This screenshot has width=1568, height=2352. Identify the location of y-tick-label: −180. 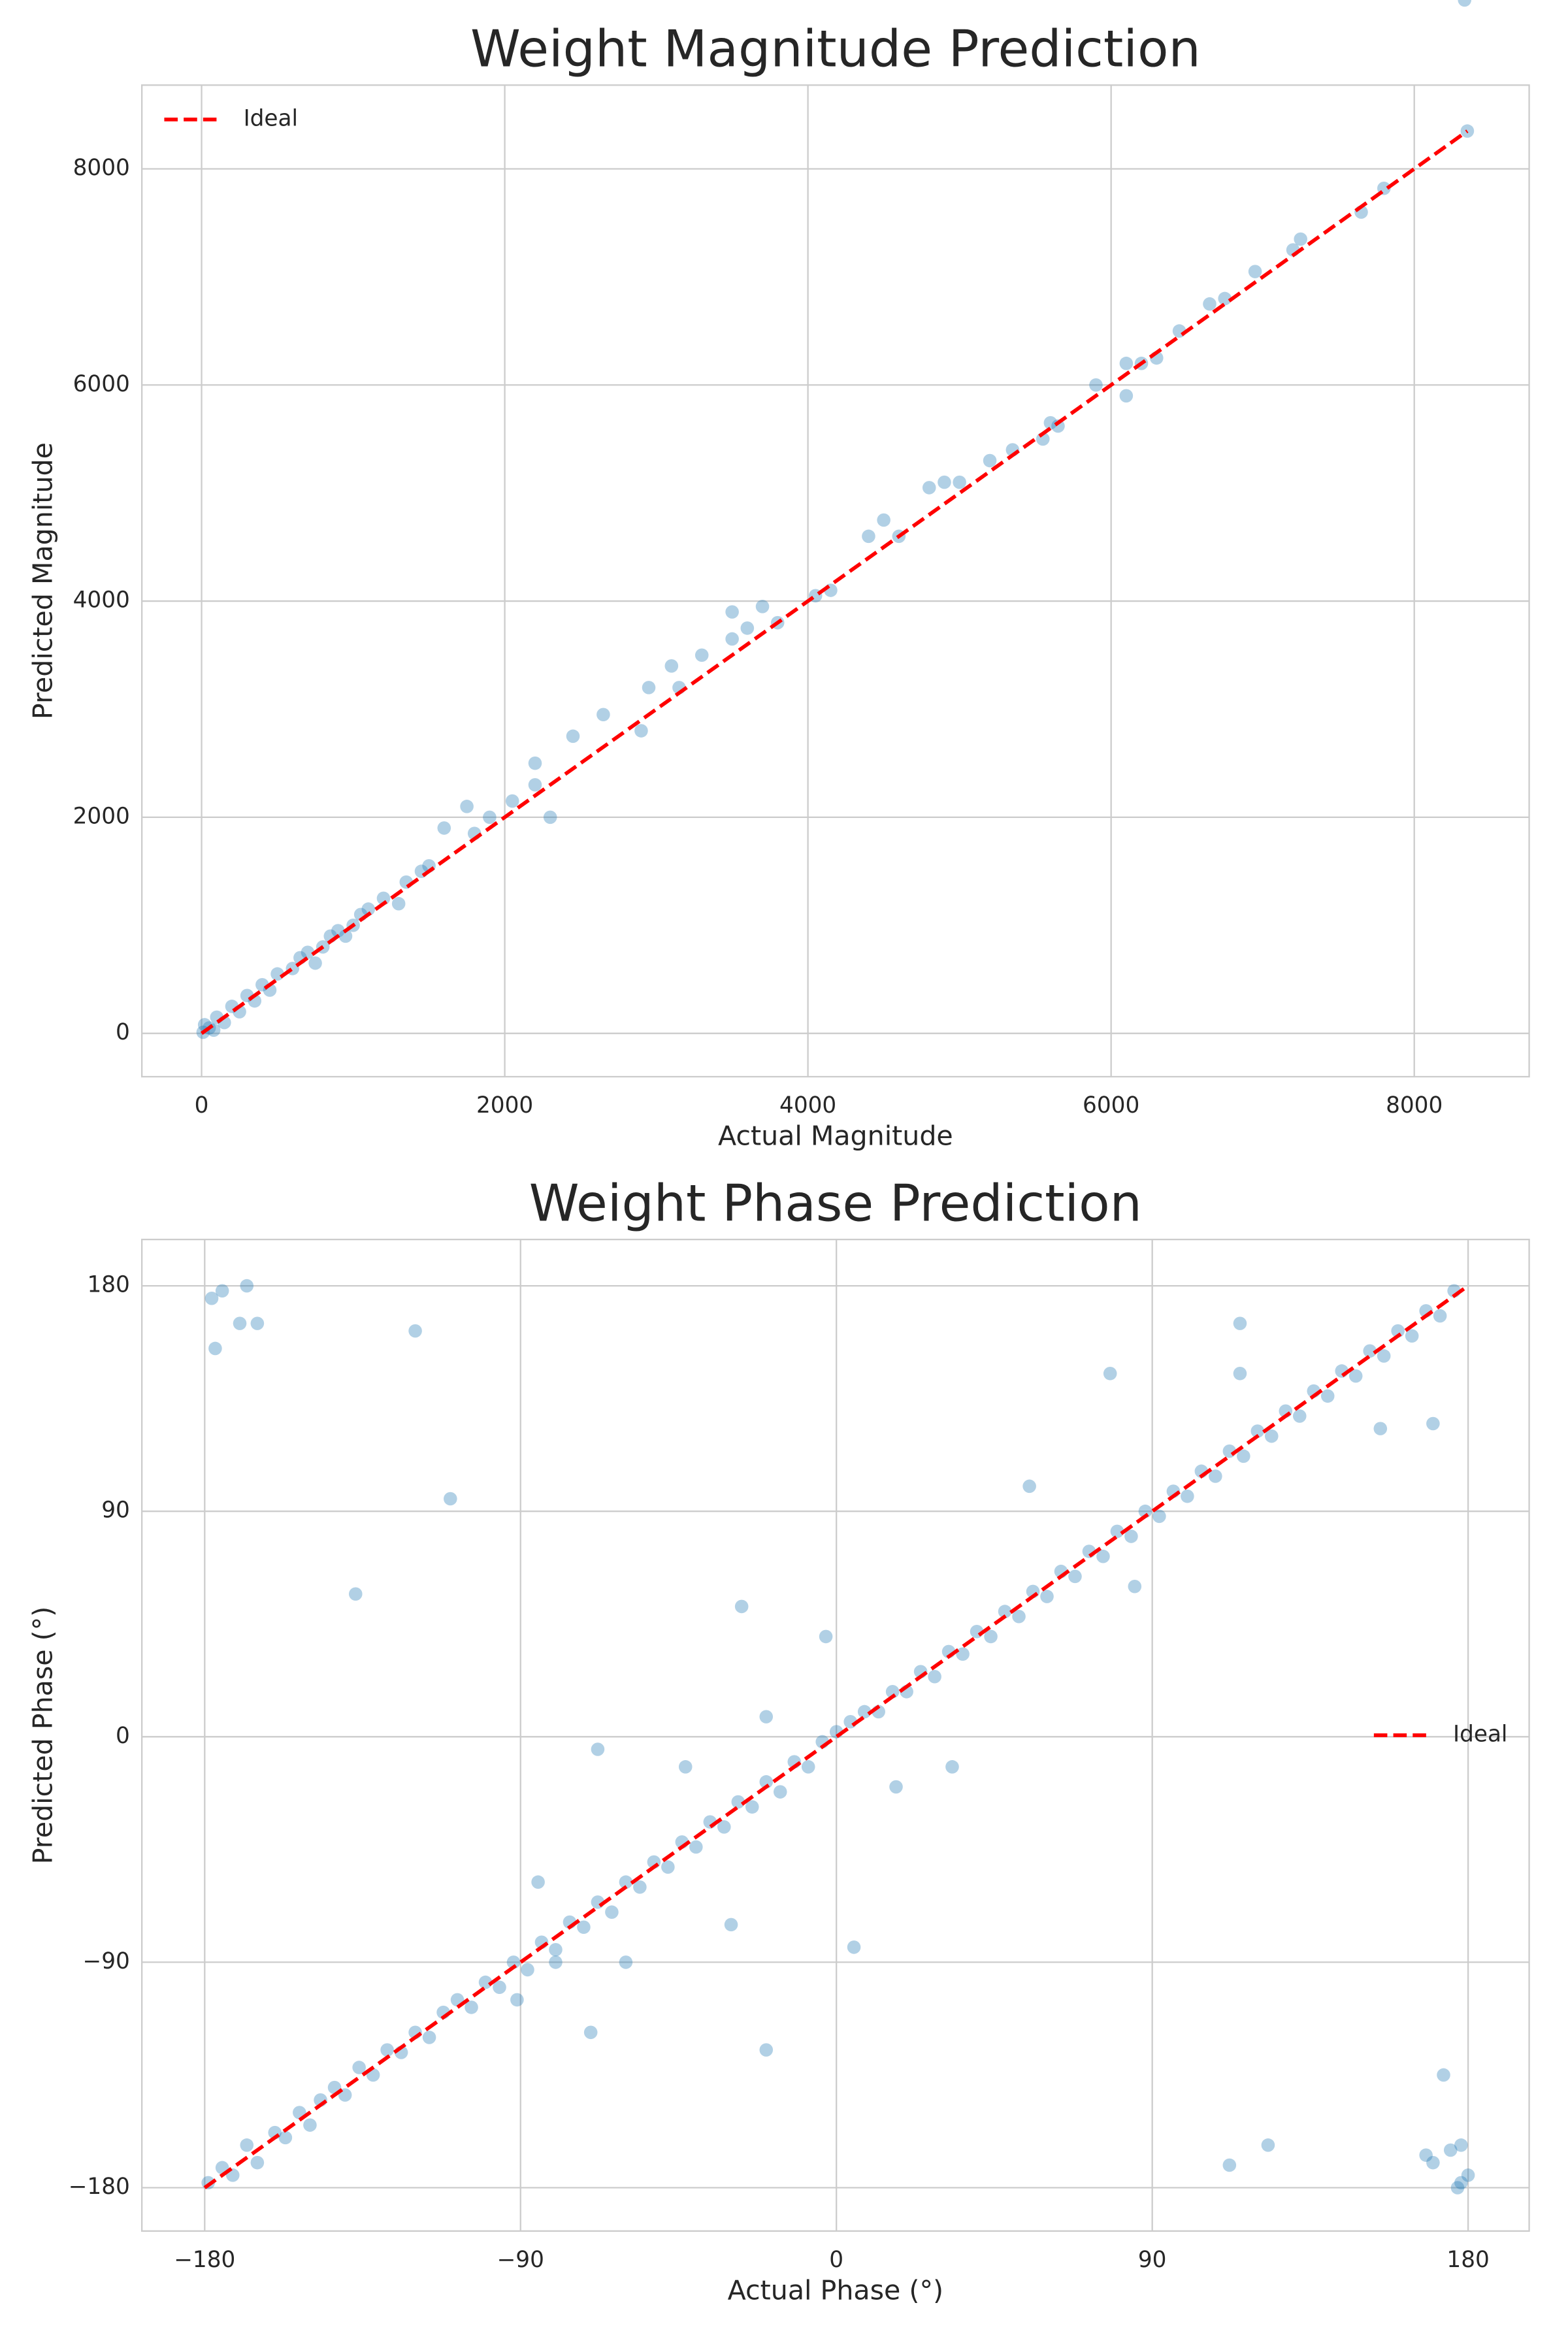
(99, 2187).